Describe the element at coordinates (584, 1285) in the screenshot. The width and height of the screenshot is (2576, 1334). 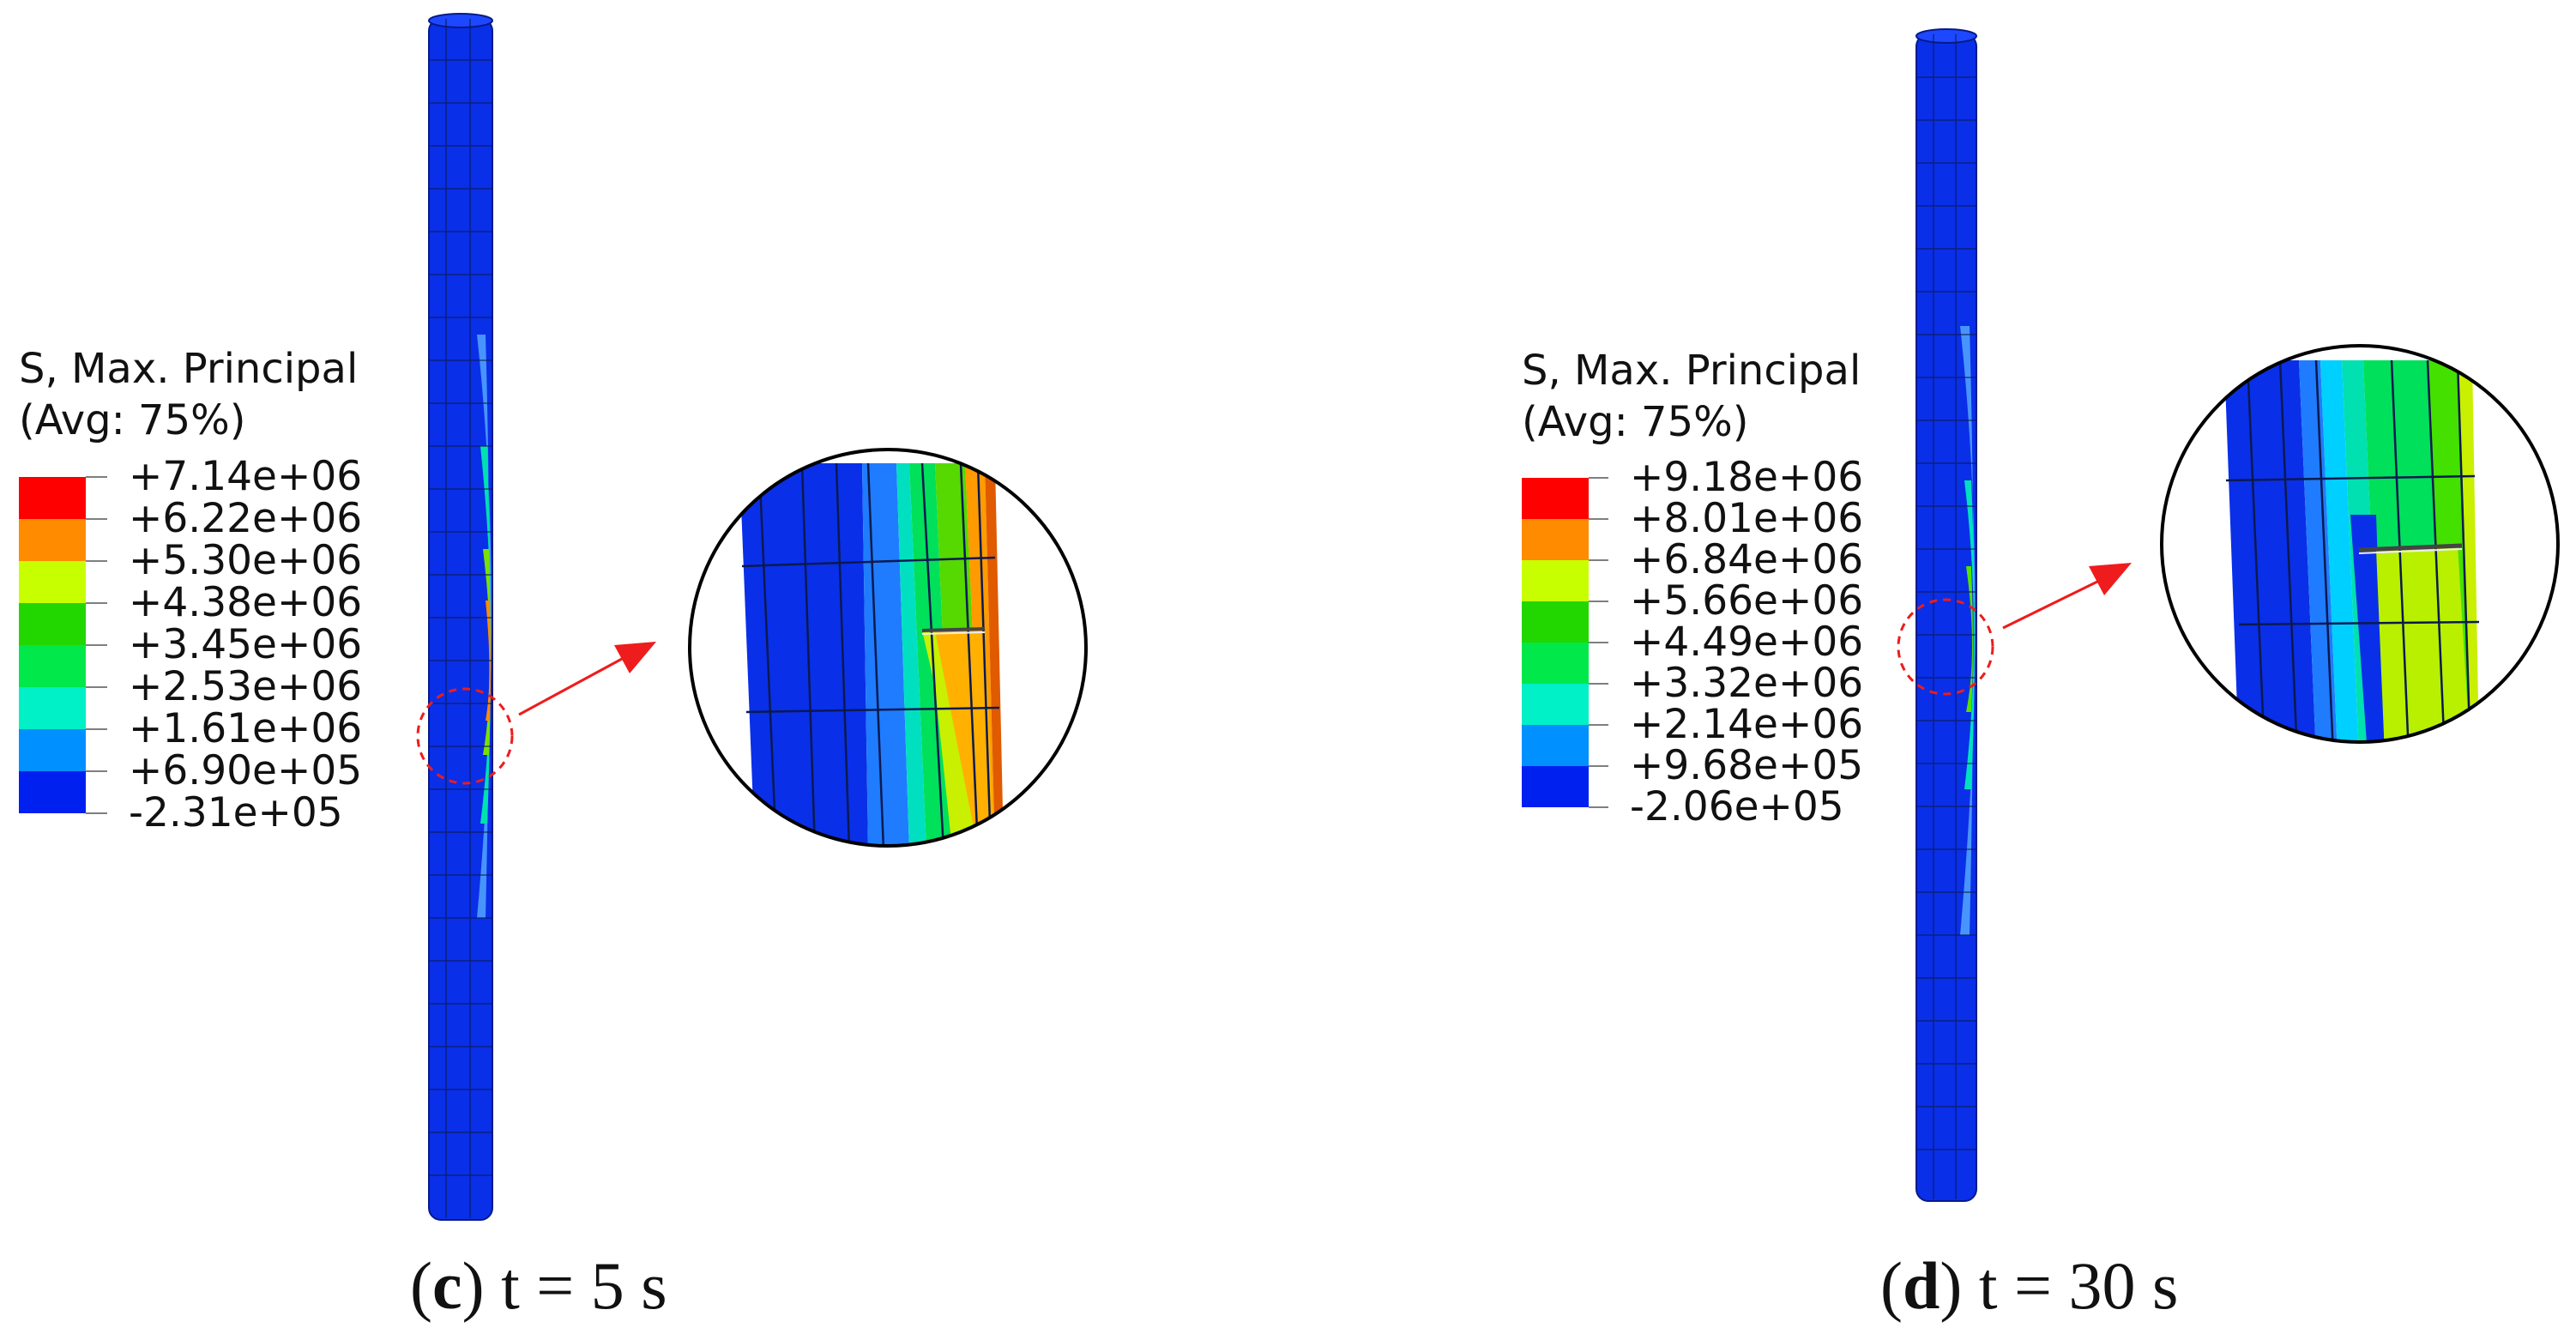
I see `caption-text: t = 5 s` at that location.